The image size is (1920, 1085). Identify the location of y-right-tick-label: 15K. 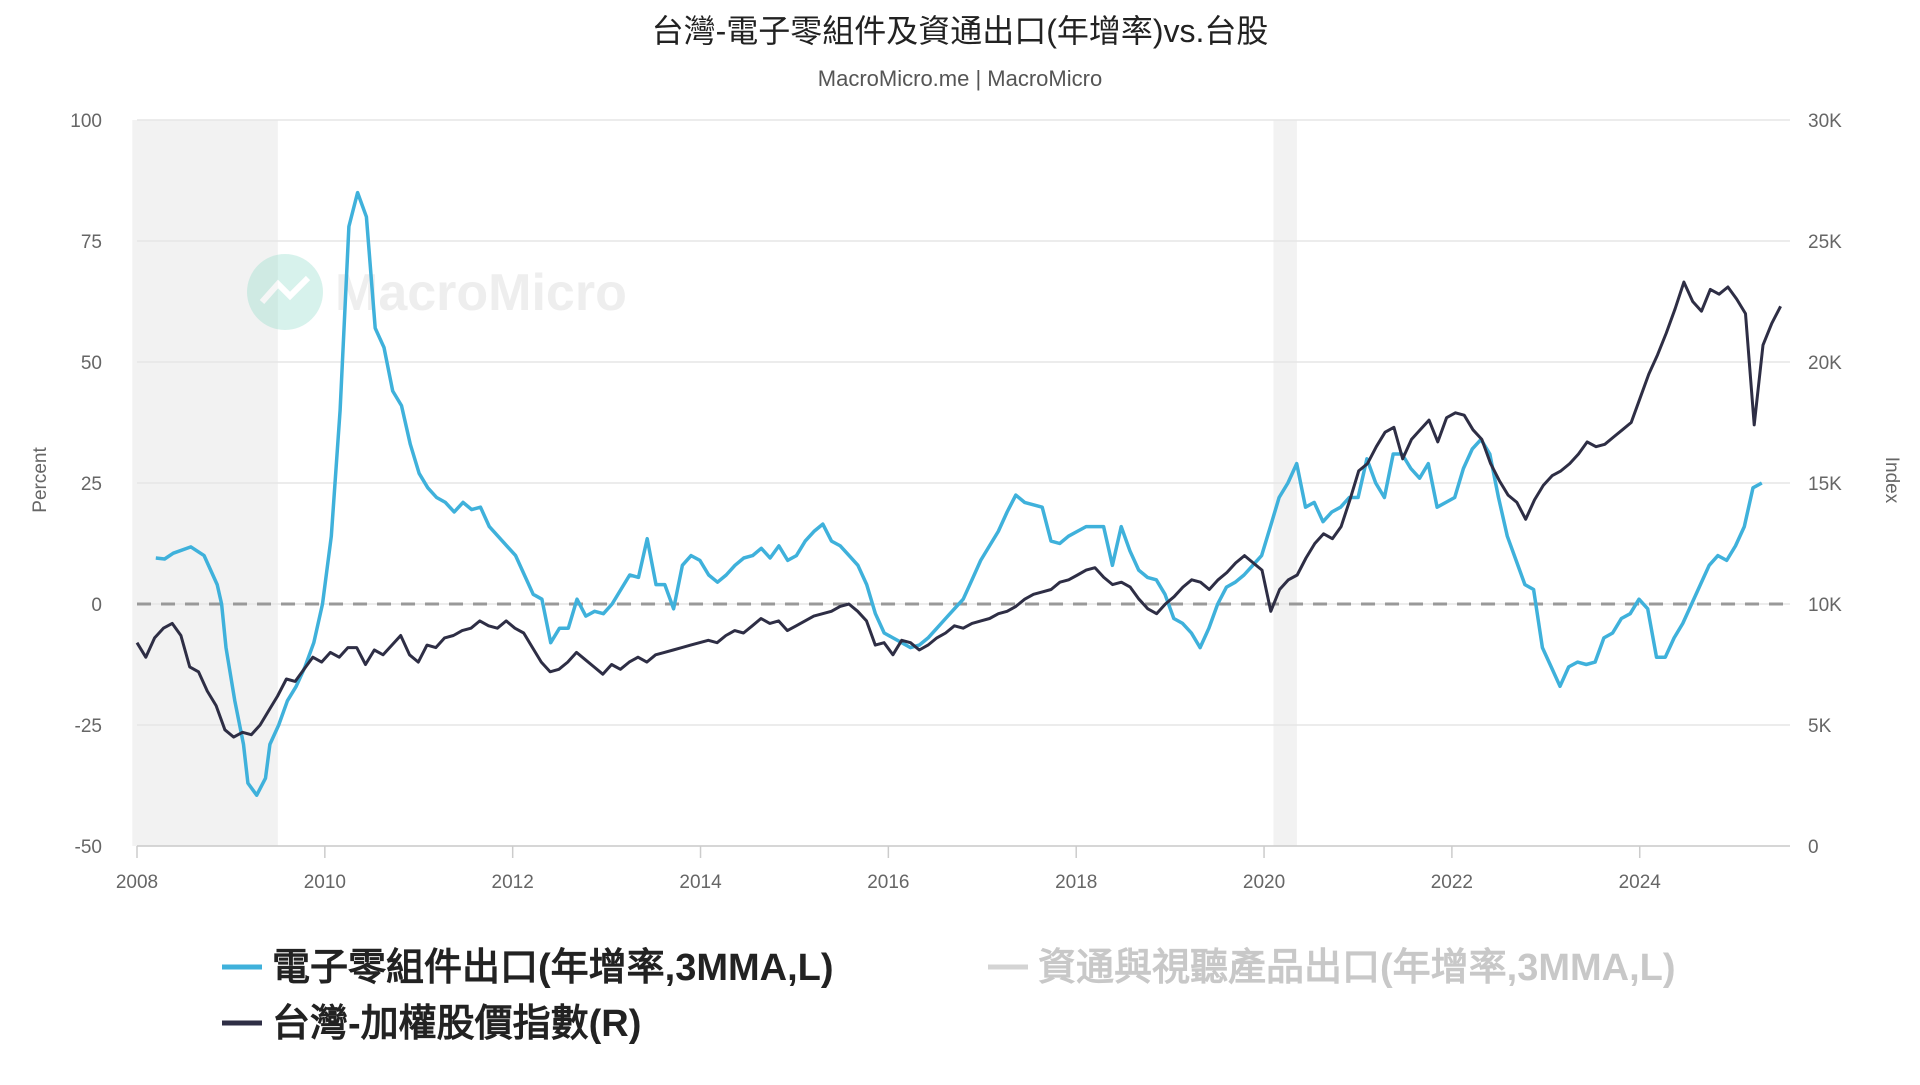
(1825, 484).